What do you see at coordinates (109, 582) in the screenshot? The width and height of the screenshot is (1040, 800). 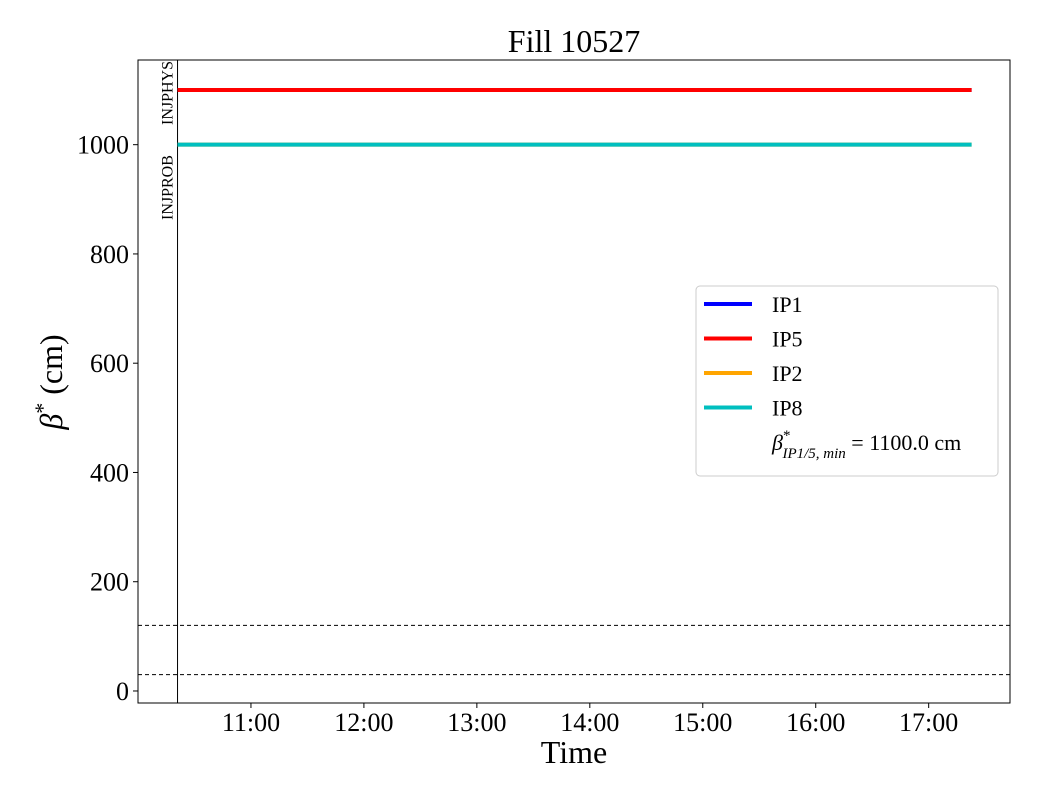 I see `y-tick-label: 200` at bounding box center [109, 582].